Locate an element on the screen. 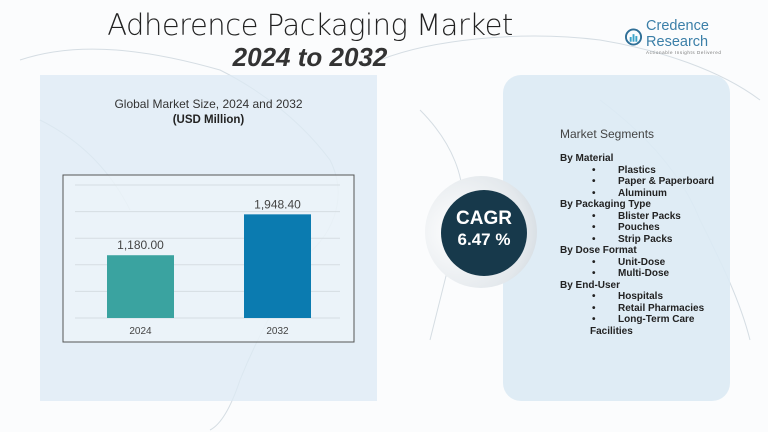 This screenshot has width=768, height=432. segments-title: Market Segments is located at coordinates (607, 134).